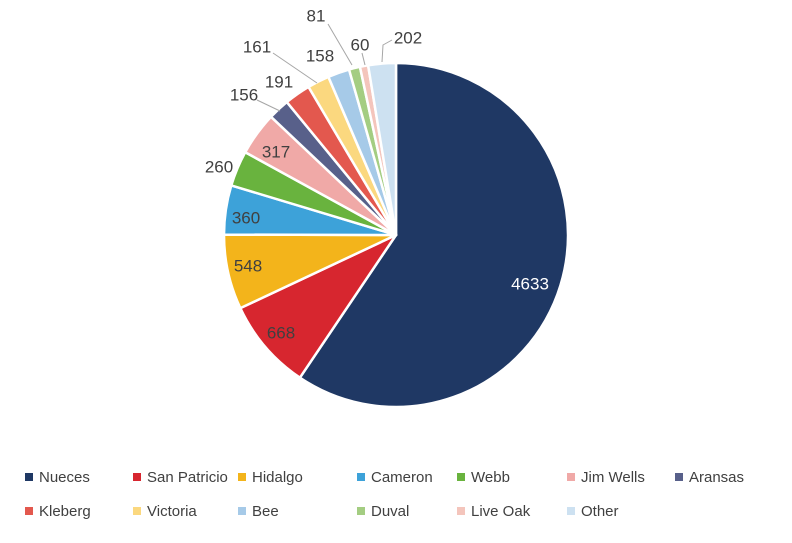 This screenshot has height=543, width=792. What do you see at coordinates (613, 477) in the screenshot?
I see `legend-label: Jim Wells` at bounding box center [613, 477].